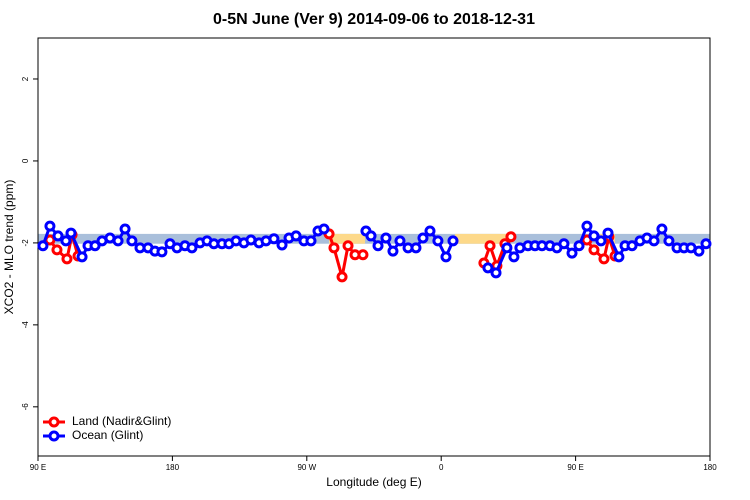 The height and width of the screenshot is (500, 750). What do you see at coordinates (121, 421) in the screenshot?
I see `legend-label: Land (Nadir&Glint)` at bounding box center [121, 421].